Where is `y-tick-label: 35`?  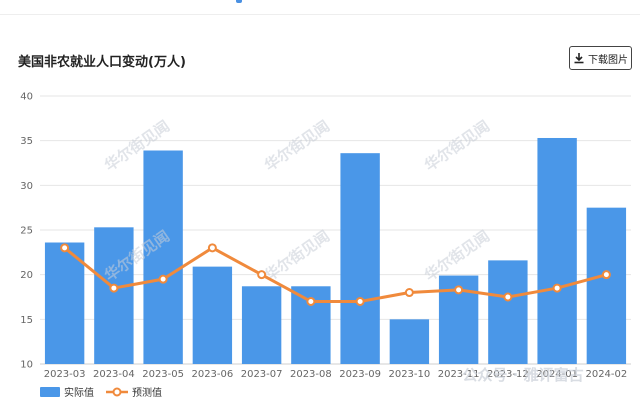
y-tick-label: 35 is located at coordinates (26, 141).